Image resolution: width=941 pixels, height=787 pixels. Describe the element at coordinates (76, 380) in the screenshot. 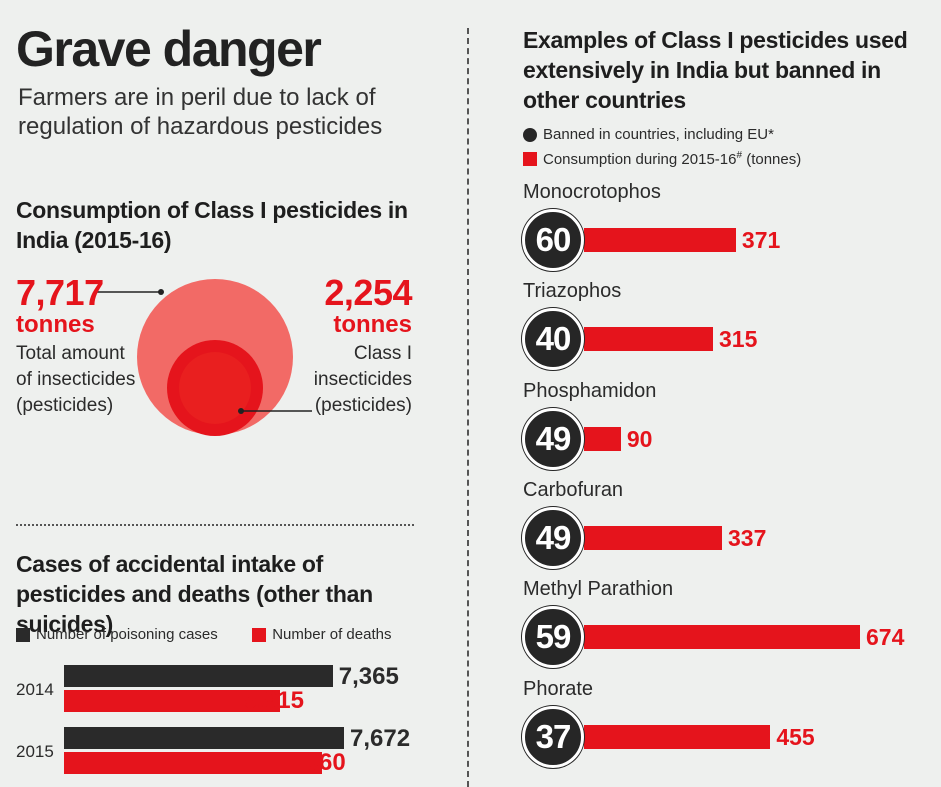

I see `total-desc-2: of insecticides` at that location.